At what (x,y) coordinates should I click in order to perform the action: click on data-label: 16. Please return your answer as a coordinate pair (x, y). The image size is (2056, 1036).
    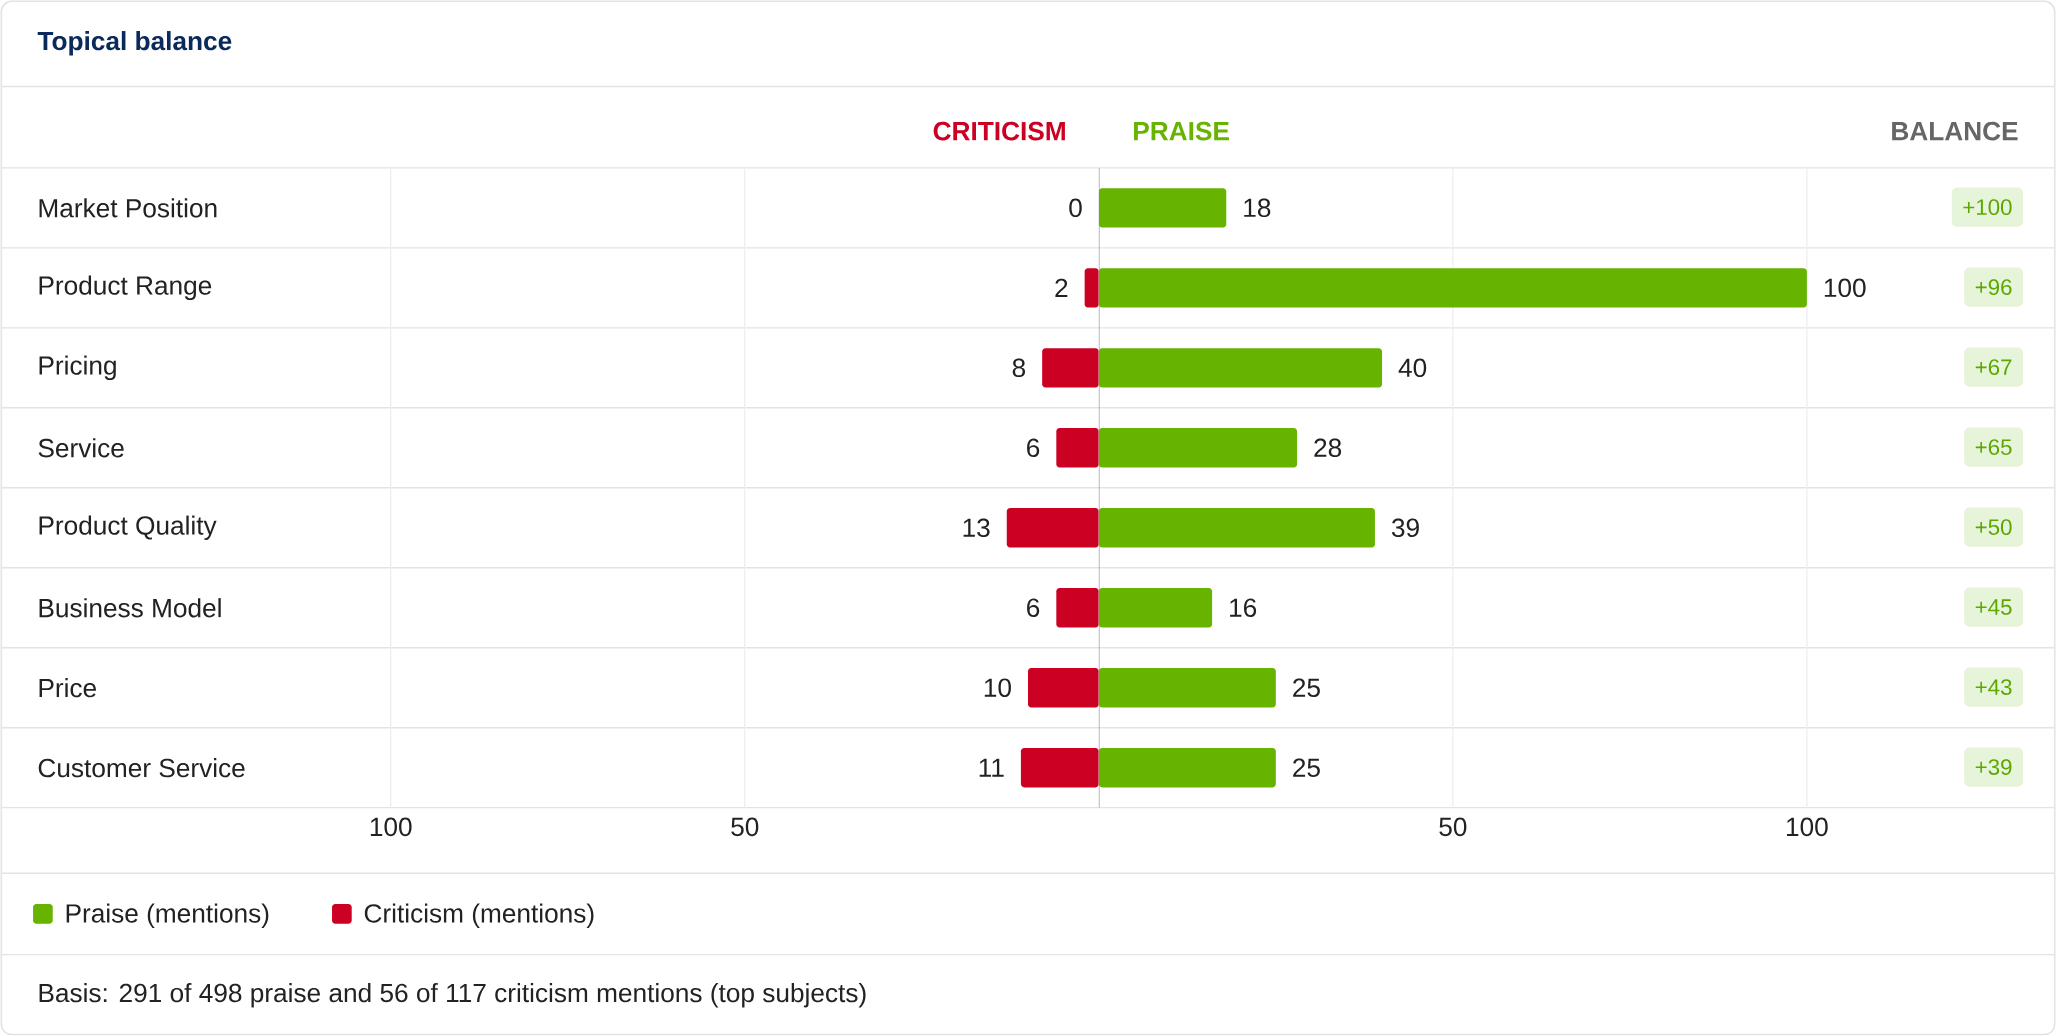
    Looking at the image, I should click on (1243, 608).